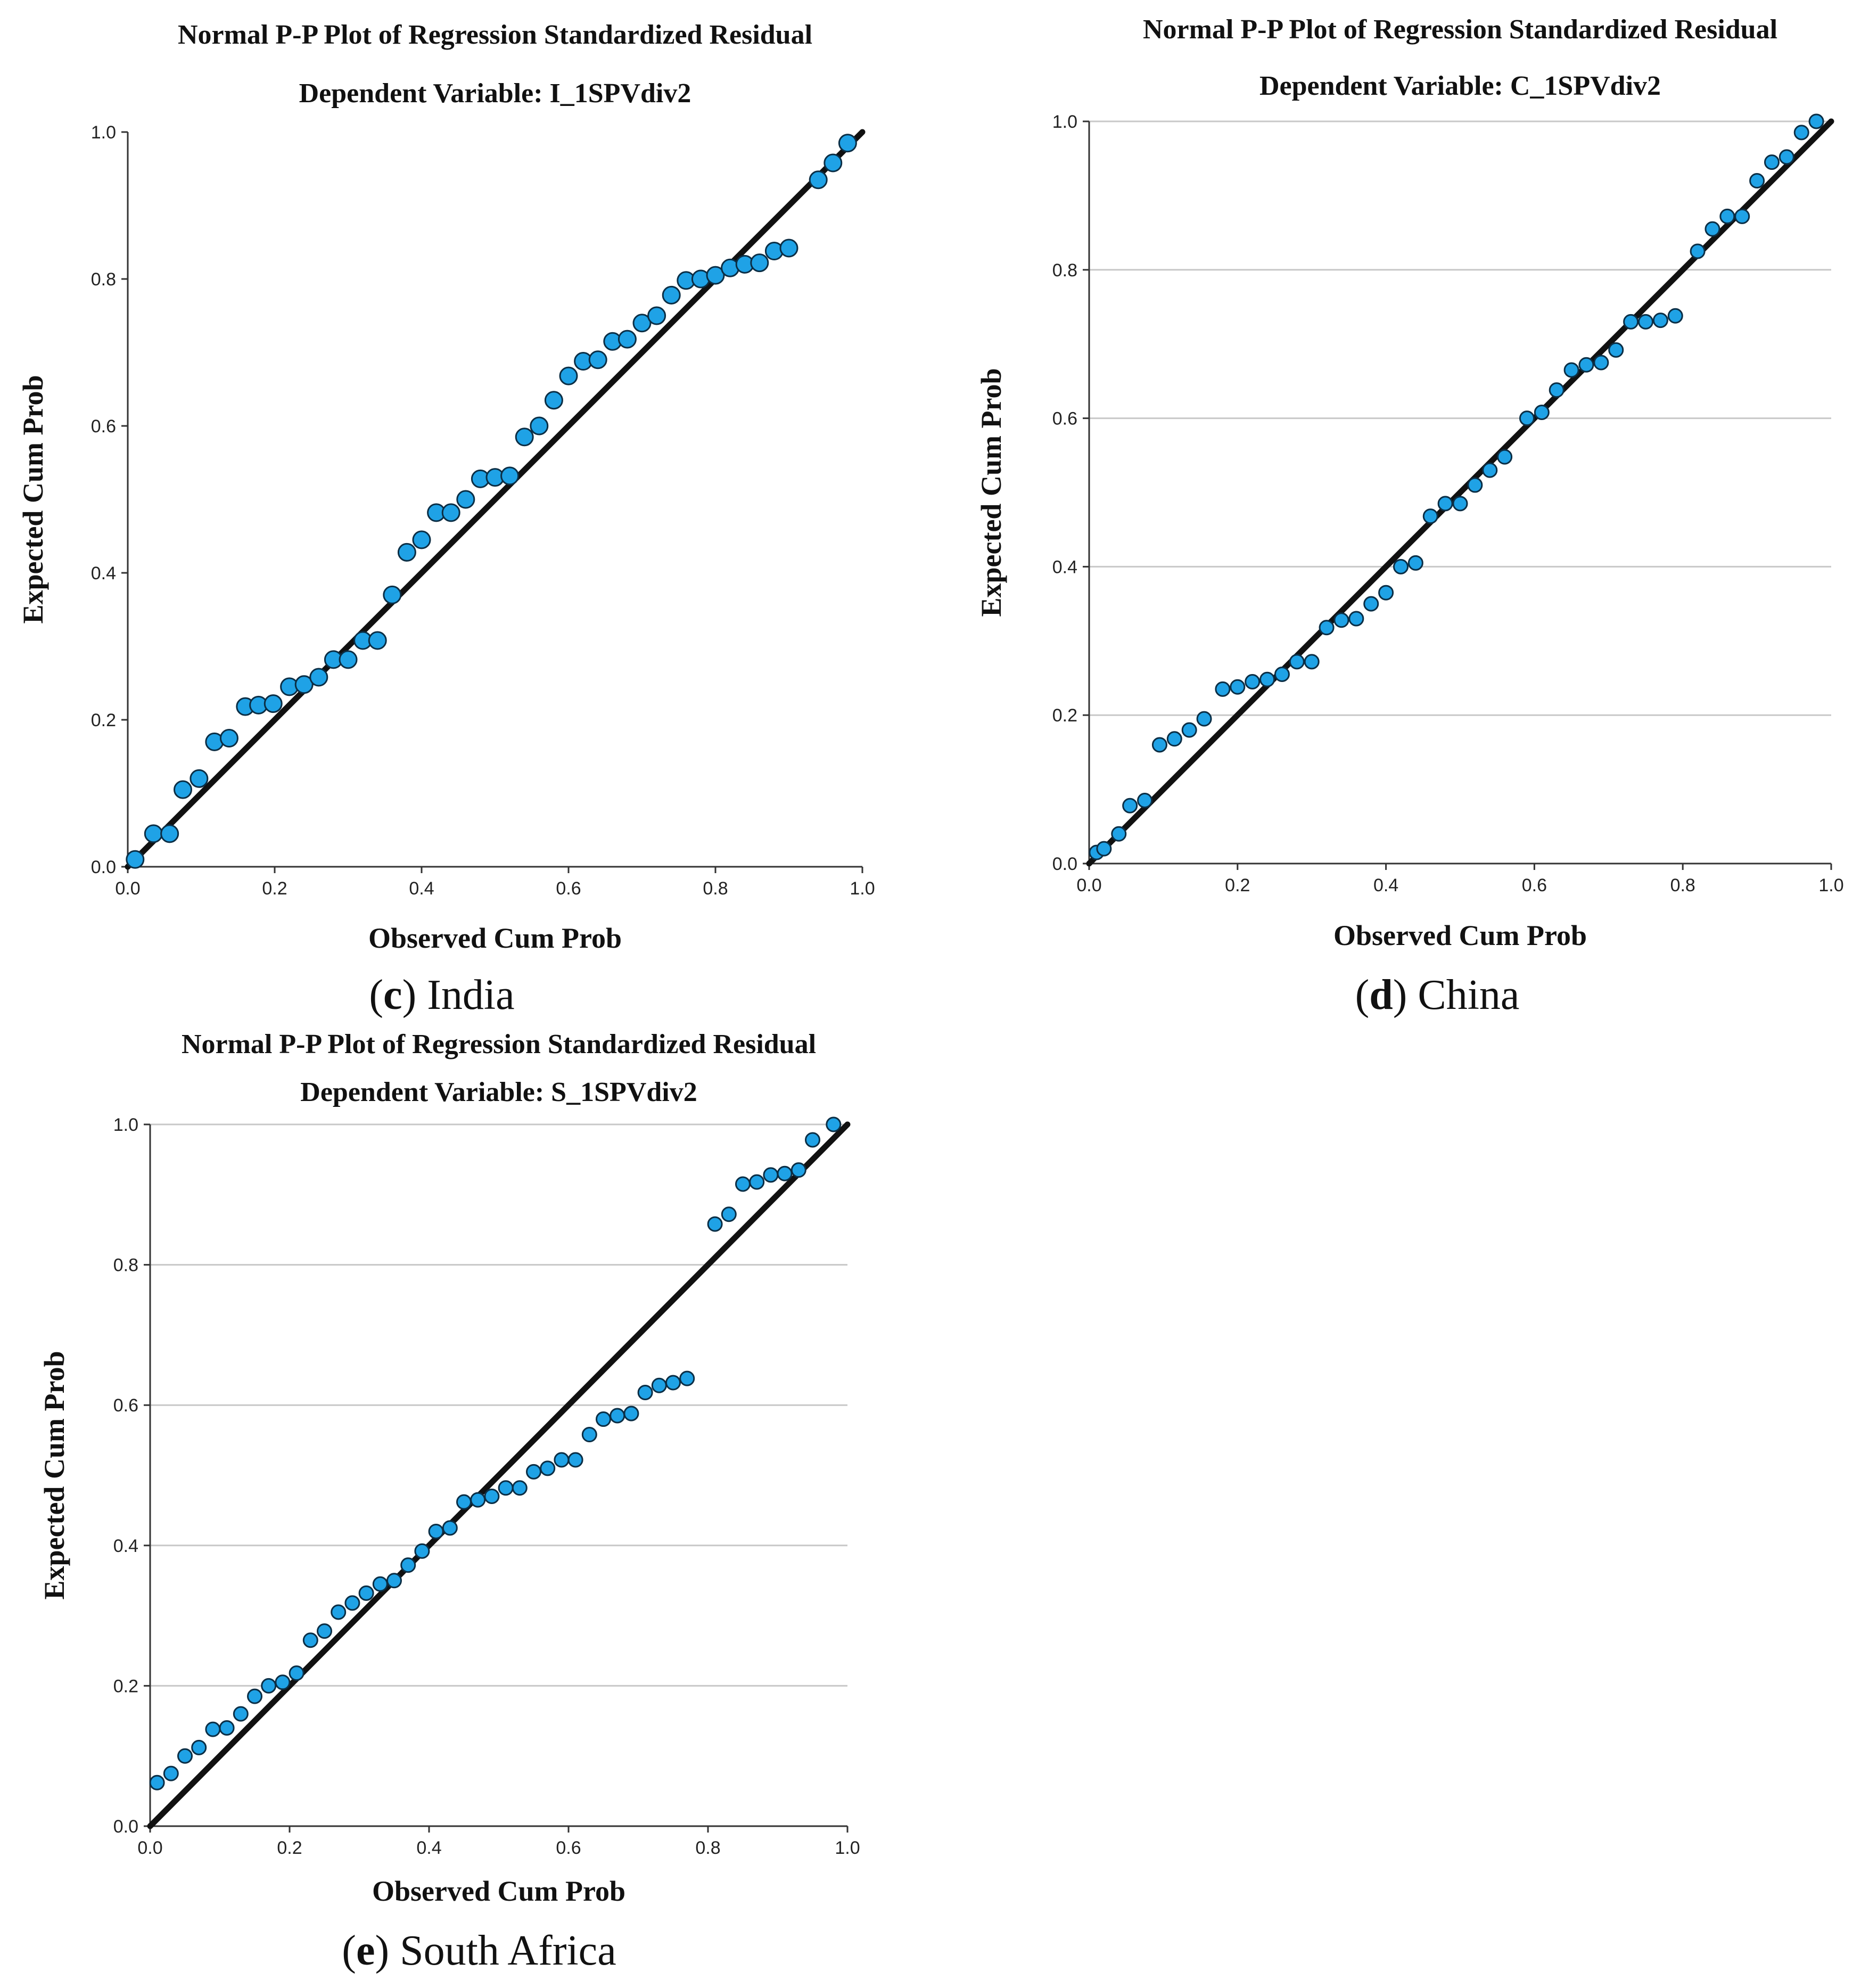 This screenshot has width=1861, height=1988. Describe the element at coordinates (1385, 885) in the screenshot. I see `x-tick-label: 0.4` at that location.